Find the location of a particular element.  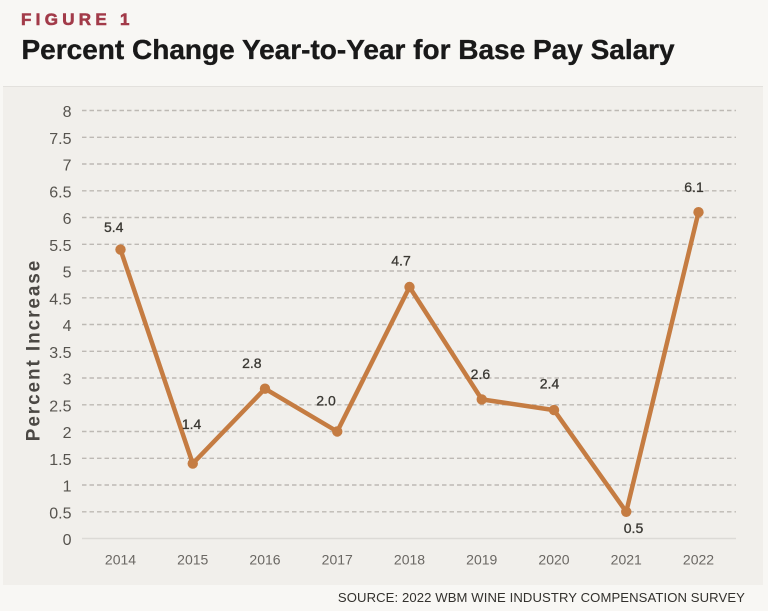

svg-text: 6 is located at coordinates (67, 219).